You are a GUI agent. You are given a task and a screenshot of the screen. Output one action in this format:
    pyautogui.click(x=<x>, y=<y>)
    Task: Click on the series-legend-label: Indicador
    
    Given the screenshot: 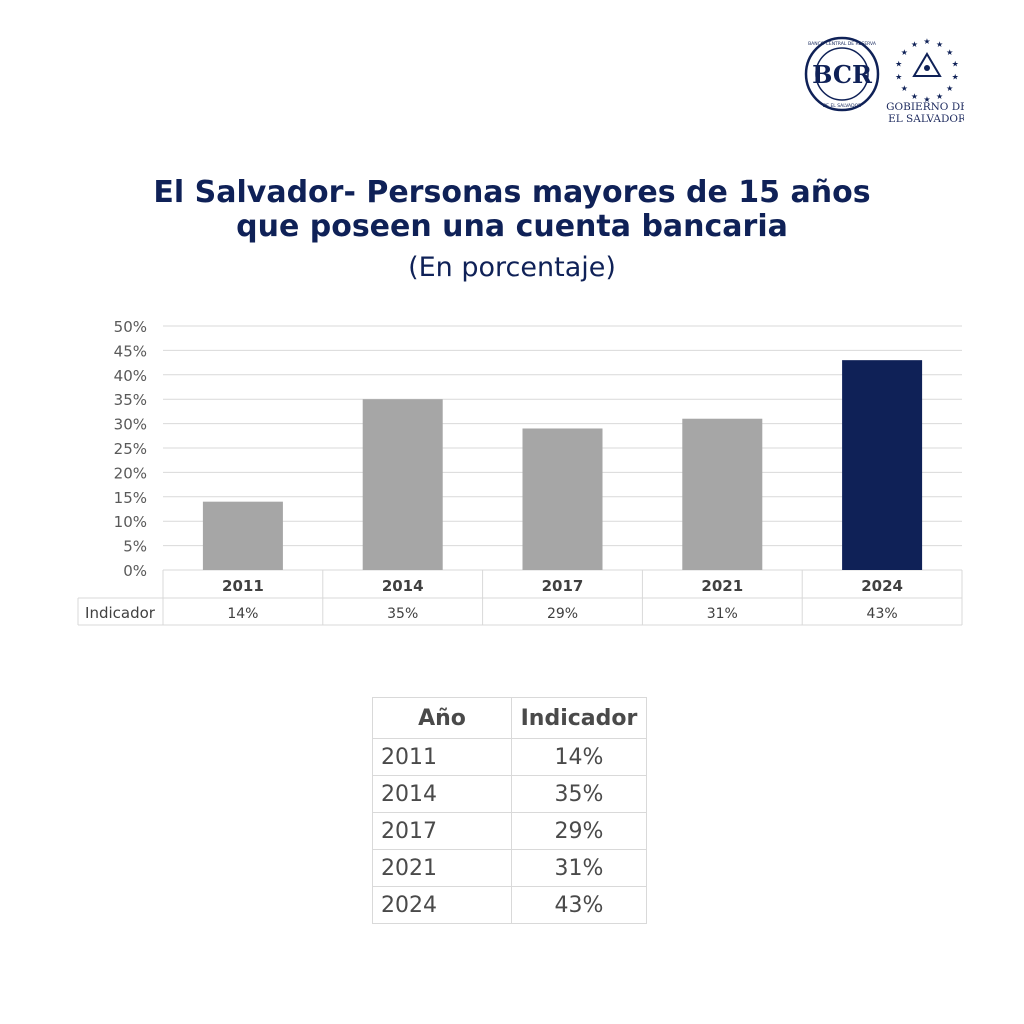 What is the action you would take?
    pyautogui.click(x=120, y=613)
    